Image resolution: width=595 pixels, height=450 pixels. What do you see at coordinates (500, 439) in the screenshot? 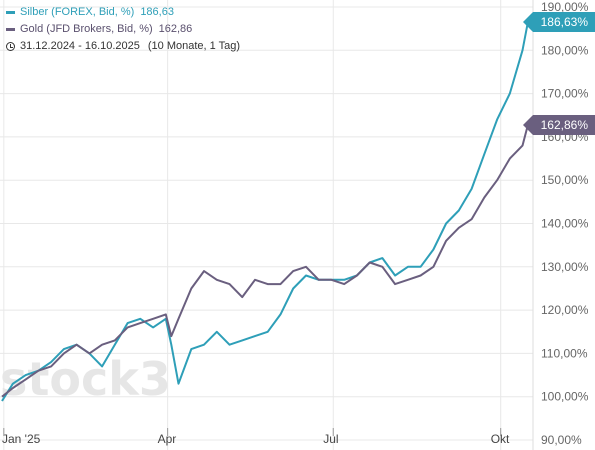
I see `x-tick-label: Okt` at bounding box center [500, 439].